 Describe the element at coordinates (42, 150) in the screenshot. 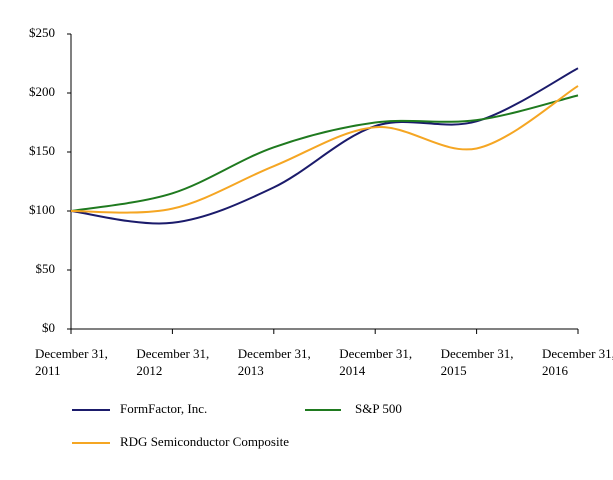

I see `y-tick-label: $150` at that location.